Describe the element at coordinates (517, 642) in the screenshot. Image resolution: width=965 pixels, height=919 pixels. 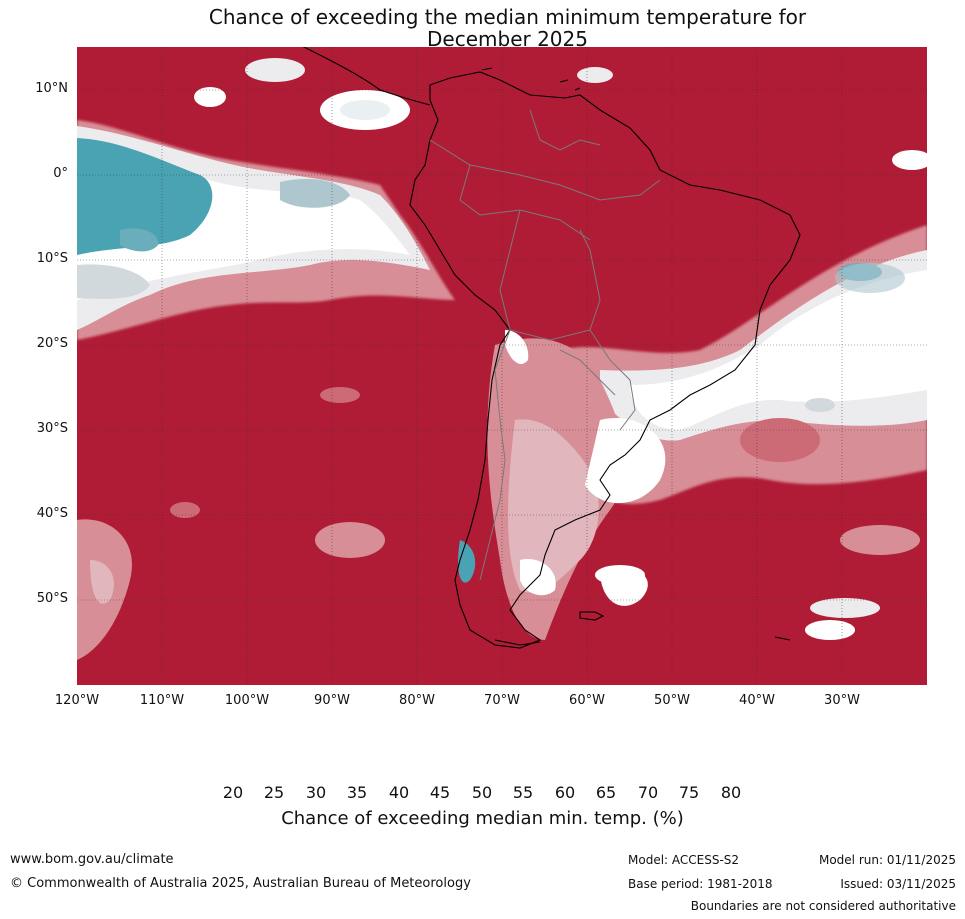
I see `tierra-del-fuego` at that location.